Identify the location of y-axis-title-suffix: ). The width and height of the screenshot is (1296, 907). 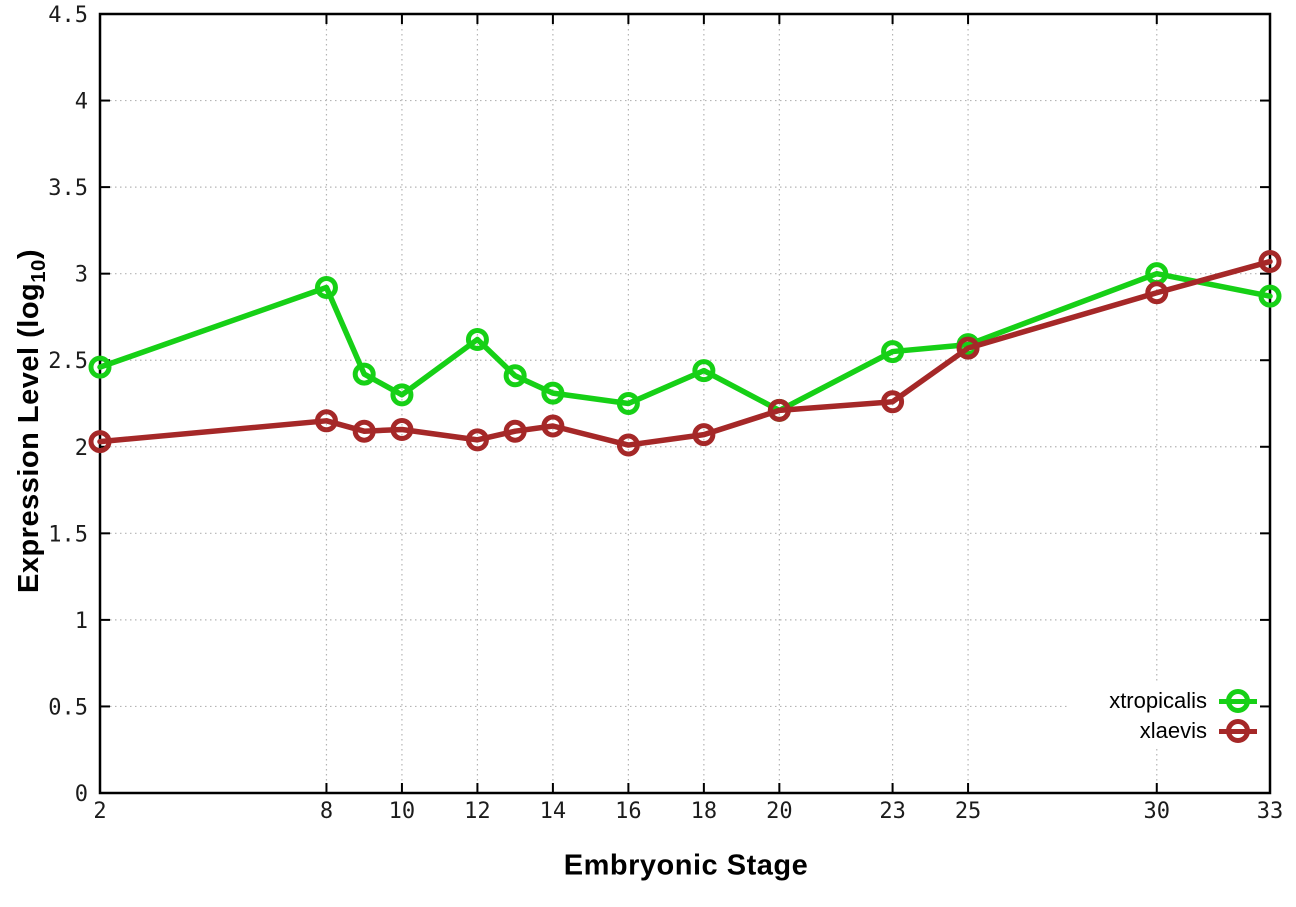
(29, 254).